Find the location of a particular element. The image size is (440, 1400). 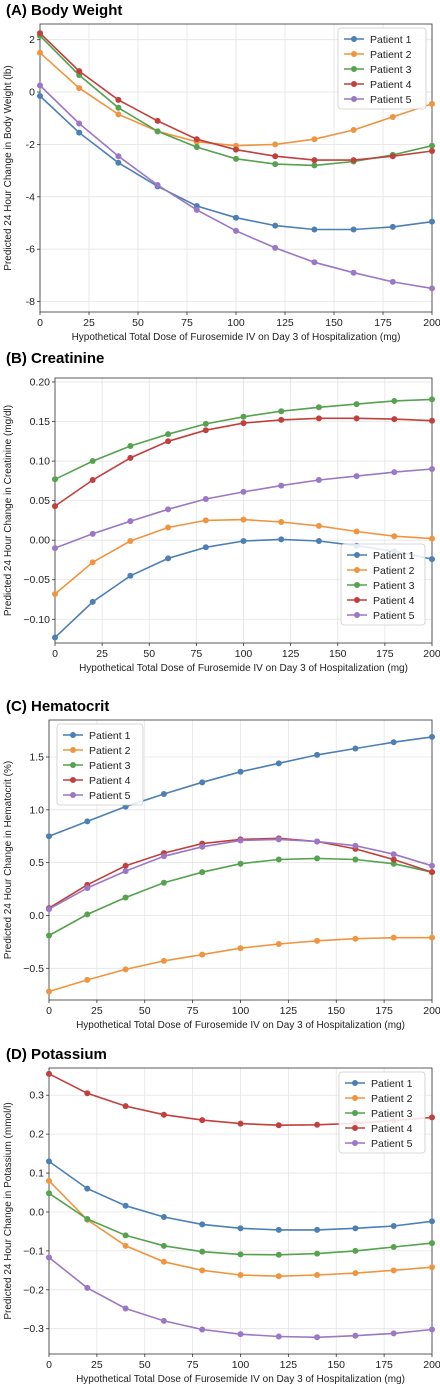

x-tick-label: 50 is located at coordinates (149, 654).